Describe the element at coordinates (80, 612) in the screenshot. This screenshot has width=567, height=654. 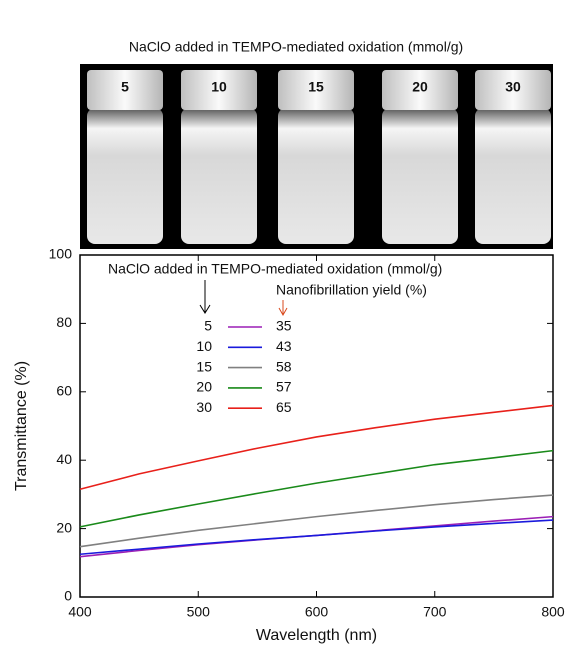
I see `x-tick-label: 400` at that location.